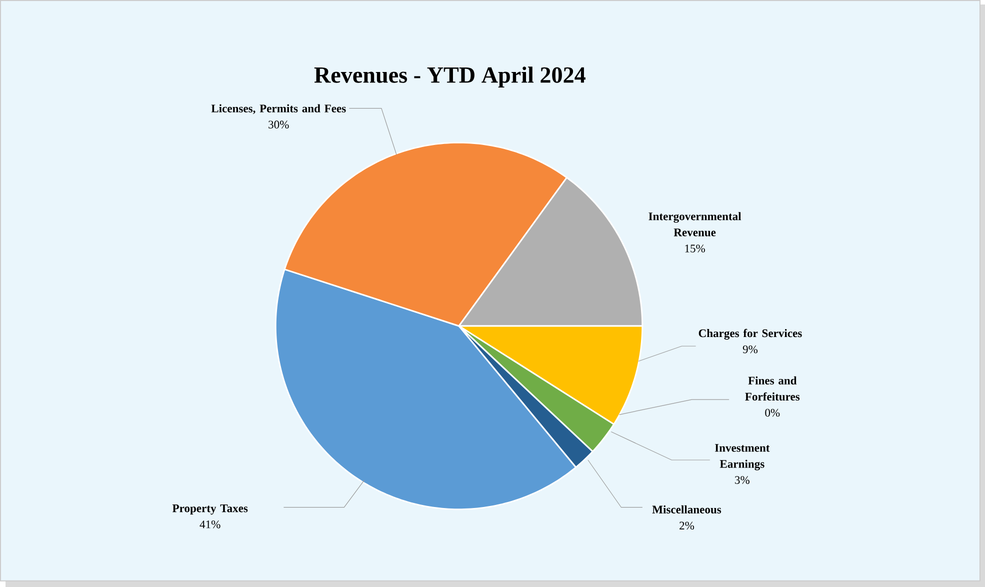  Describe the element at coordinates (772, 388) in the screenshot. I see `category-label: Fines and Forfeitures` at that location.